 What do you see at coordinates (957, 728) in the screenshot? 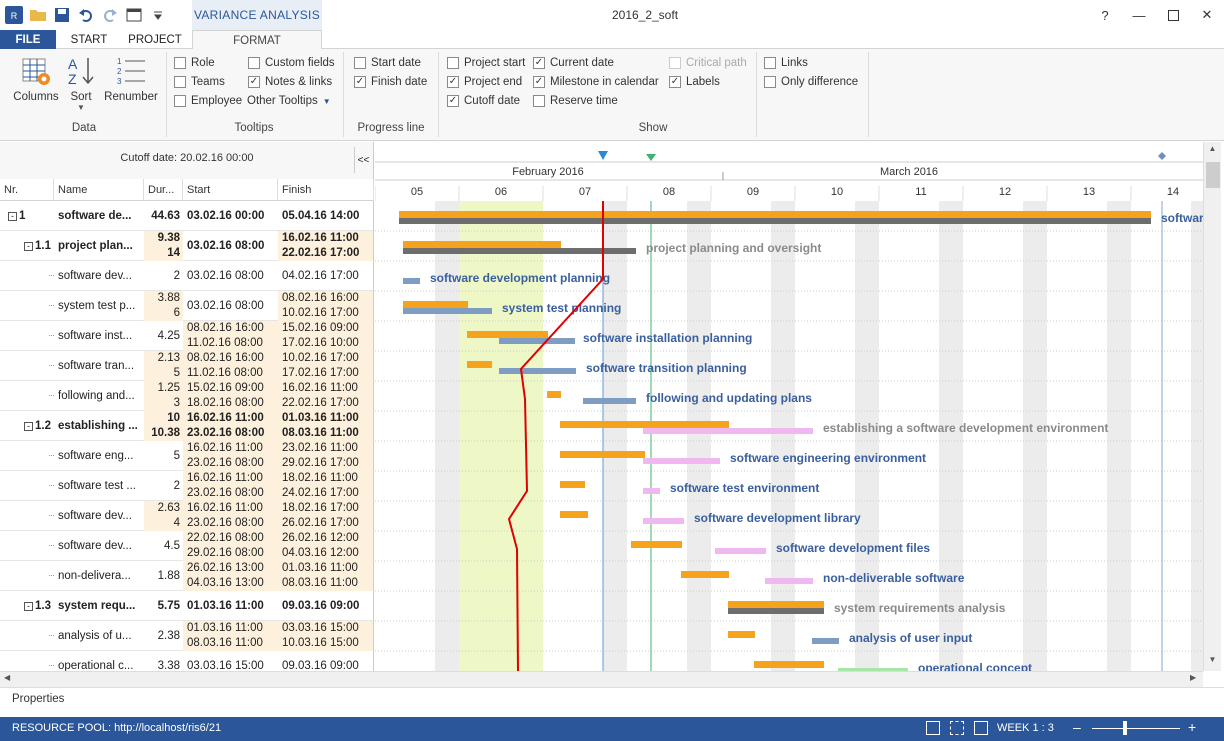
I see `view-fit-icon` at bounding box center [957, 728].